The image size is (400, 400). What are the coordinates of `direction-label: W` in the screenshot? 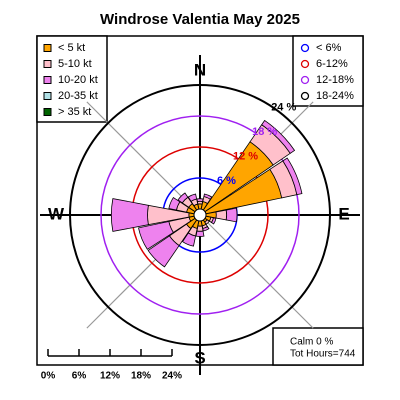 It's located at (56, 213).